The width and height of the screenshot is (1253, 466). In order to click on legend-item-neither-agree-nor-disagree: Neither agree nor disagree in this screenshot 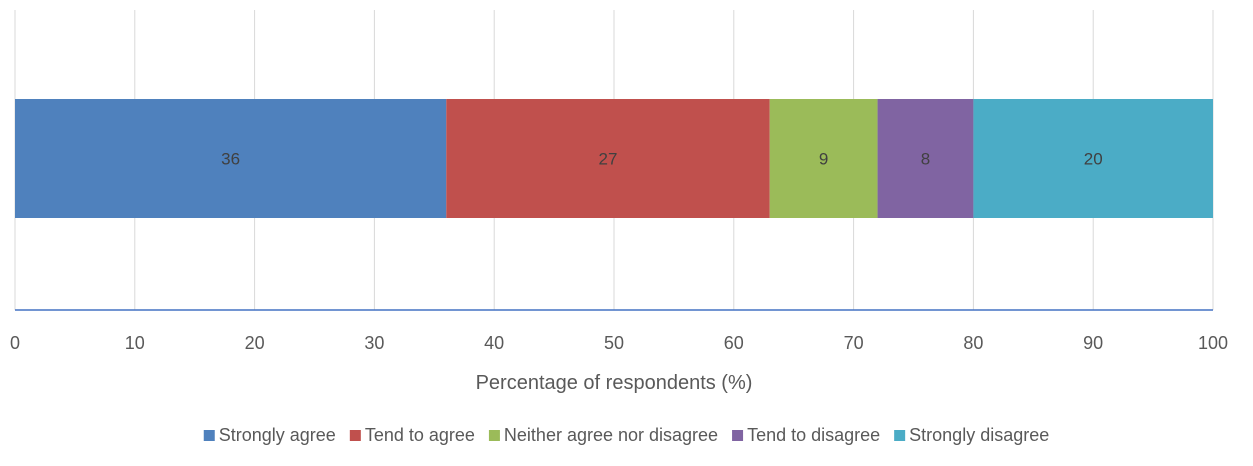, I will do `click(603, 435)`.